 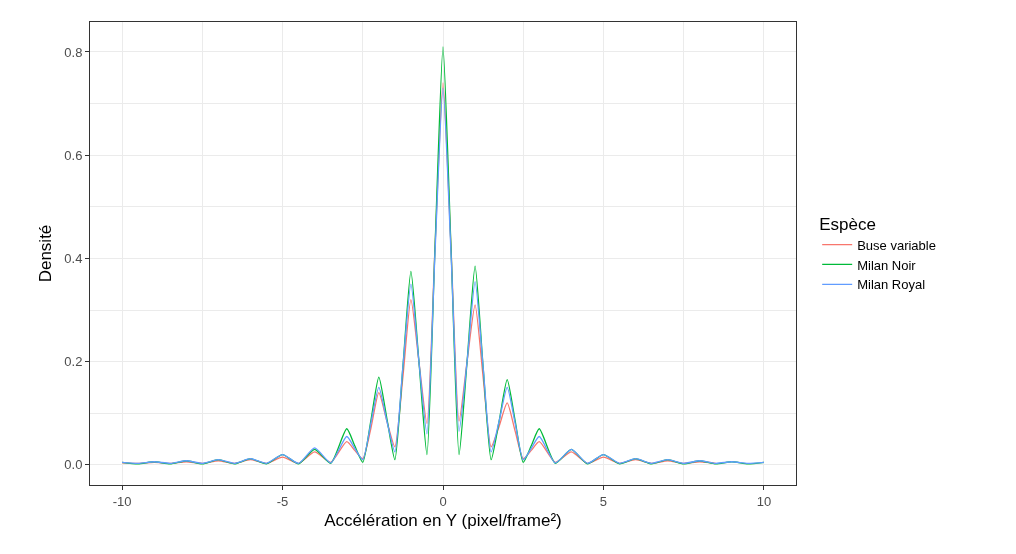 What do you see at coordinates (603, 501) in the screenshot?
I see `x-tick-label: 5` at bounding box center [603, 501].